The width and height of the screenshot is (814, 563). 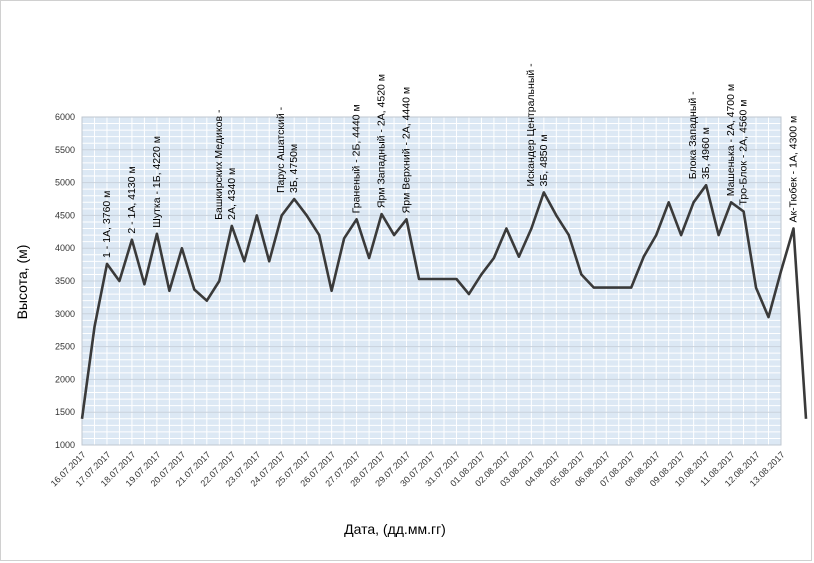 I want to click on y-tick-label: 2000, so click(x=65, y=379).